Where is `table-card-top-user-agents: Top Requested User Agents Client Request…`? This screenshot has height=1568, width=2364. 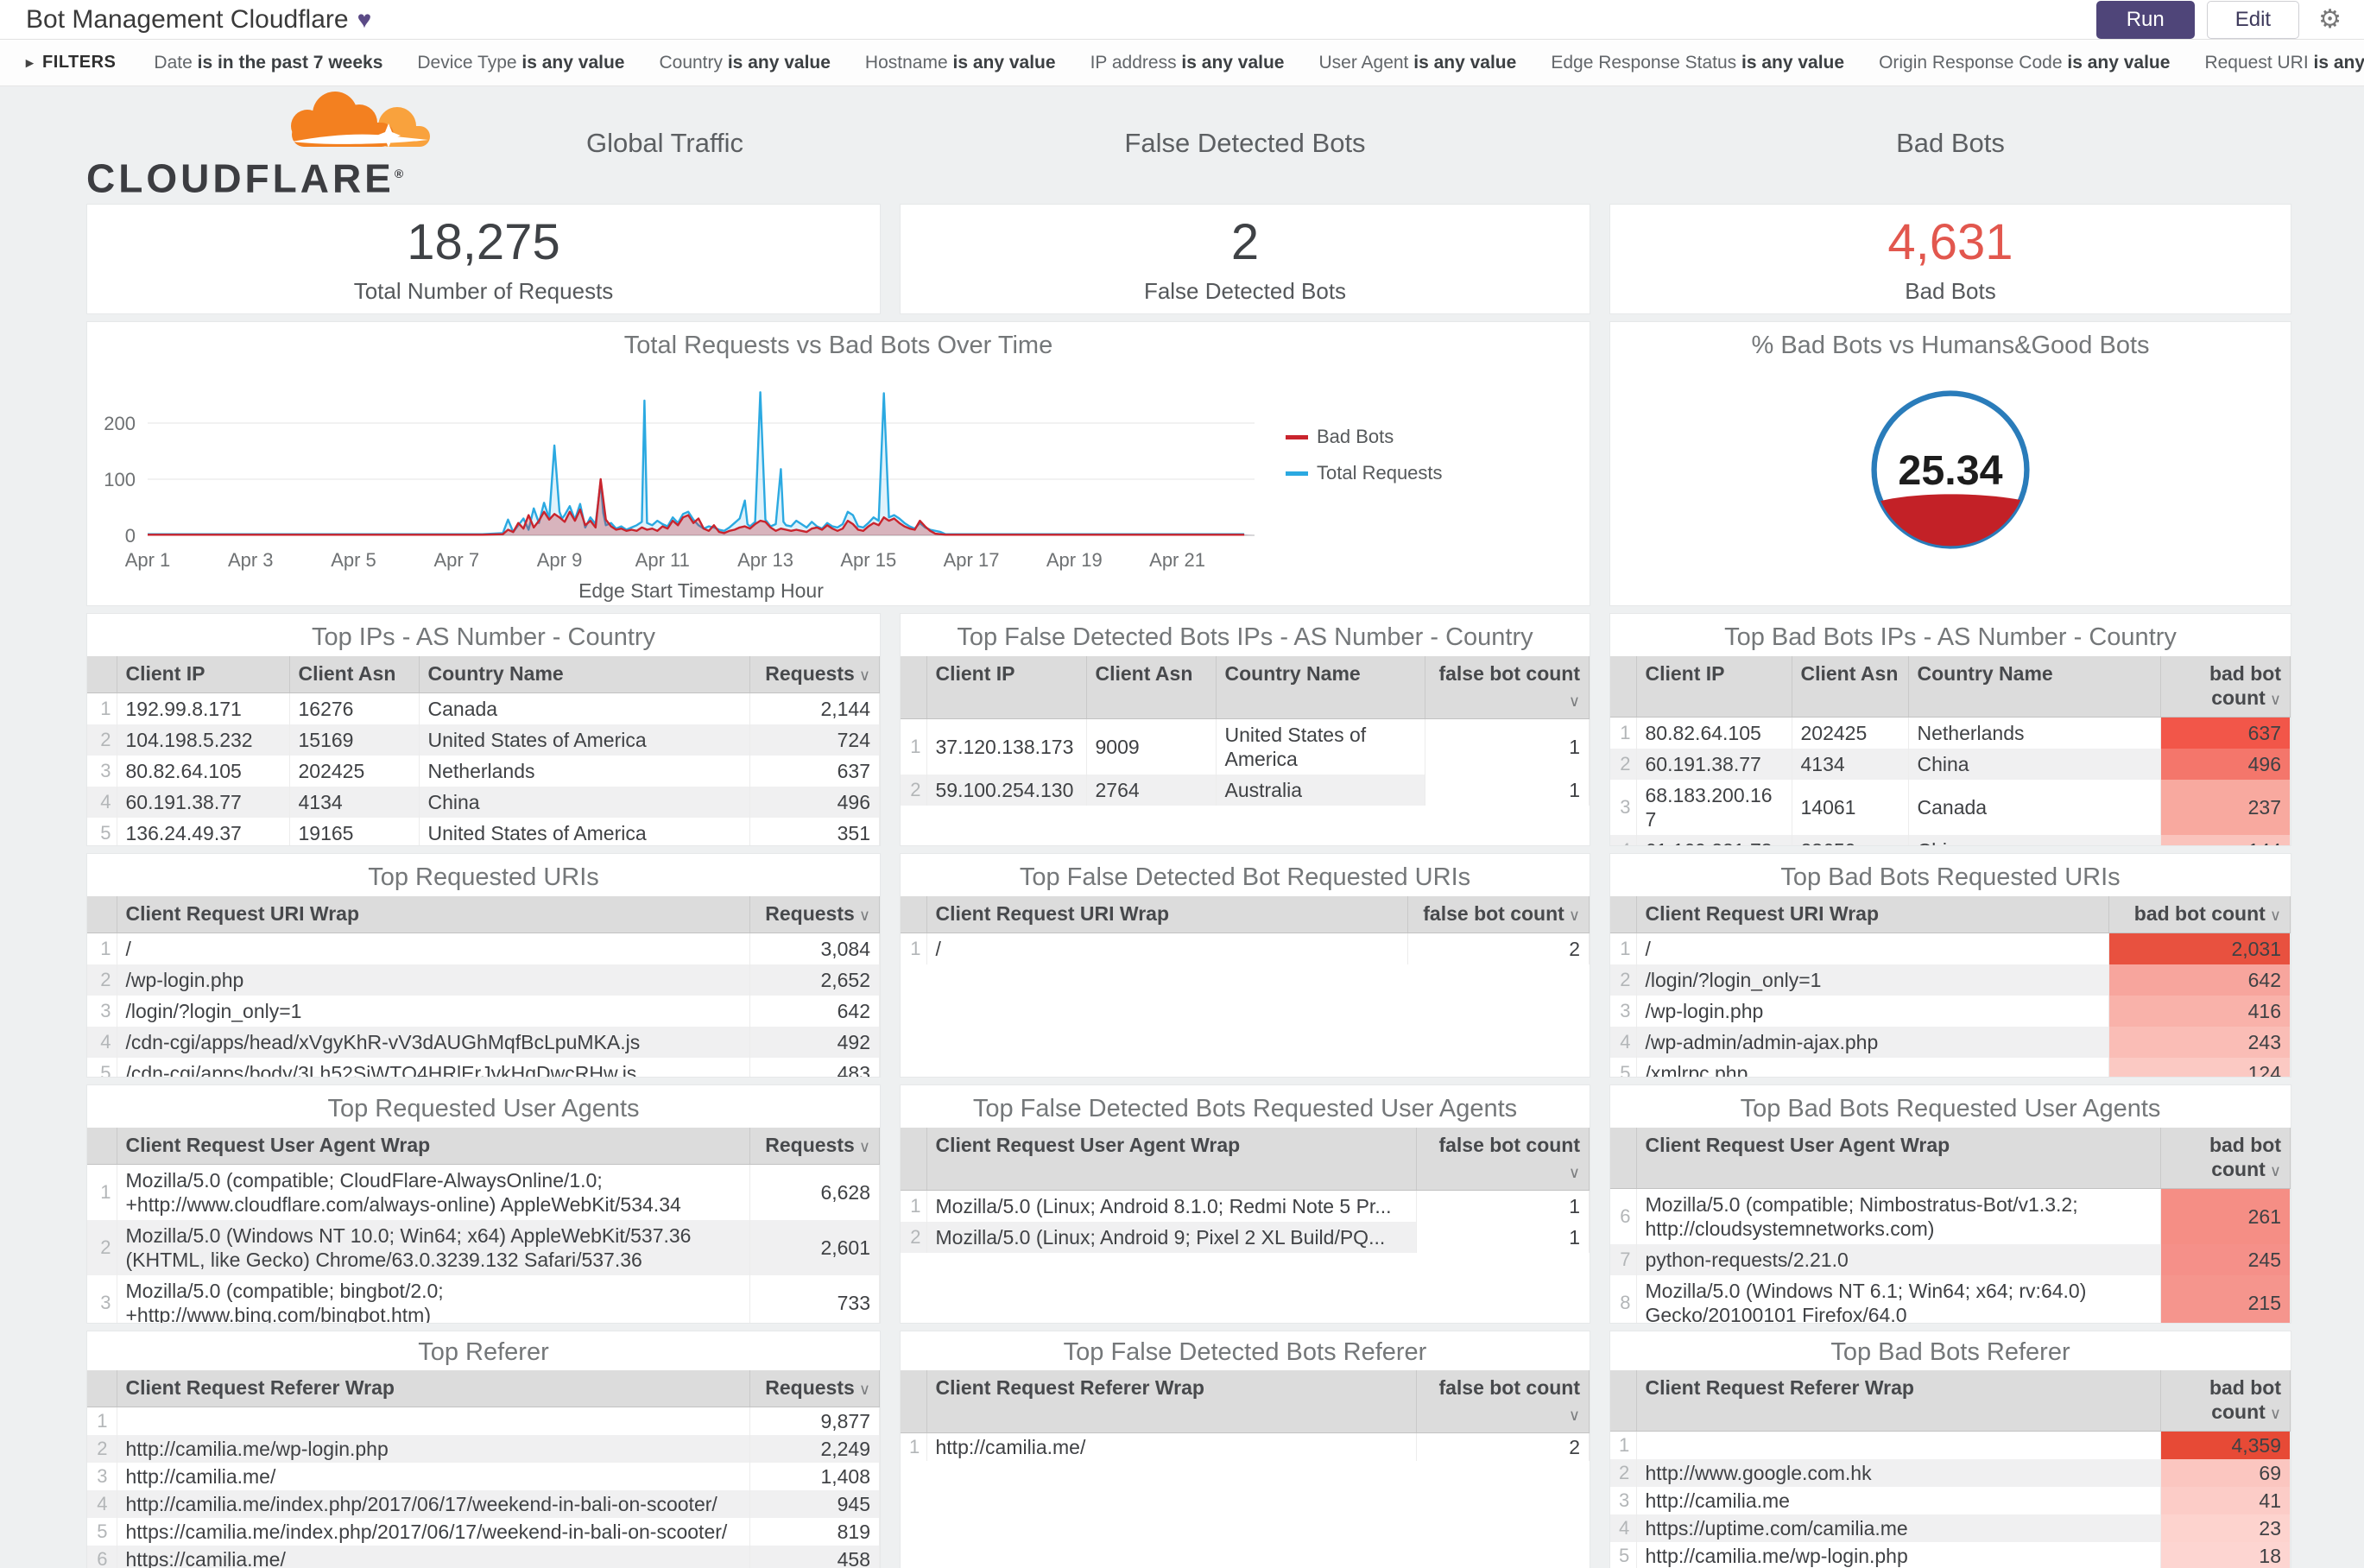
table-card-top-user-agents: Top Requested User Agents Client Request… is located at coordinates (483, 1204).